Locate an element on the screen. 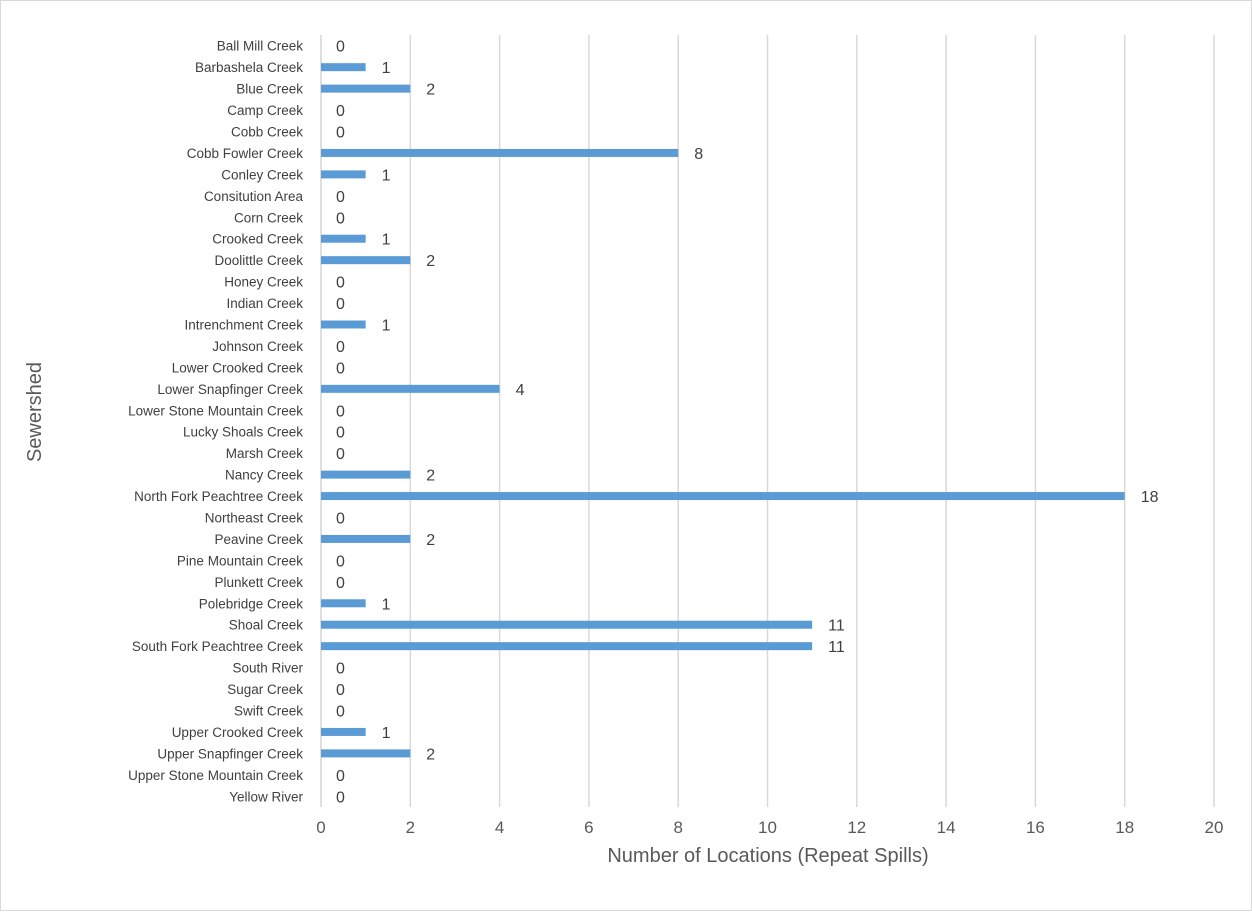 This screenshot has width=1252, height=912. x-tick-label: 6 is located at coordinates (588, 827).